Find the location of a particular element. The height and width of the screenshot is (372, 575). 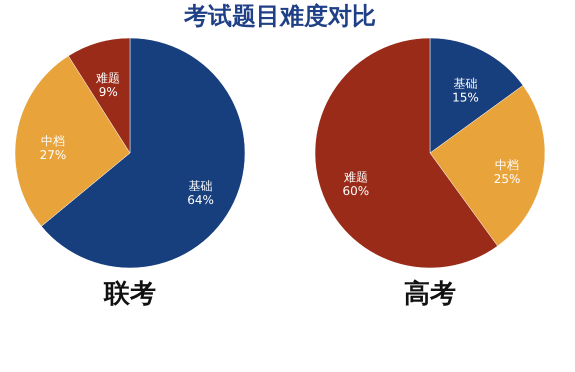

data-label: 64% is located at coordinates (200, 200).